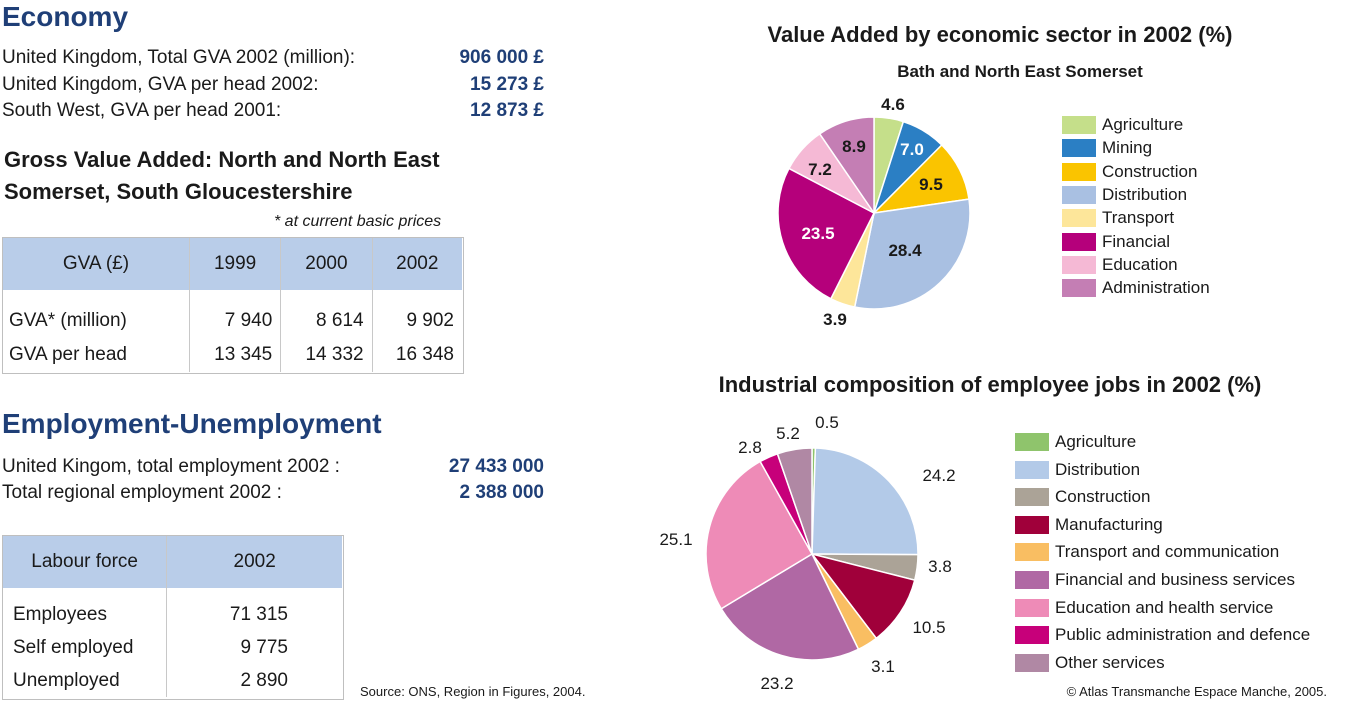  I want to click on gva-row-label: GVA* (million), so click(96, 321).